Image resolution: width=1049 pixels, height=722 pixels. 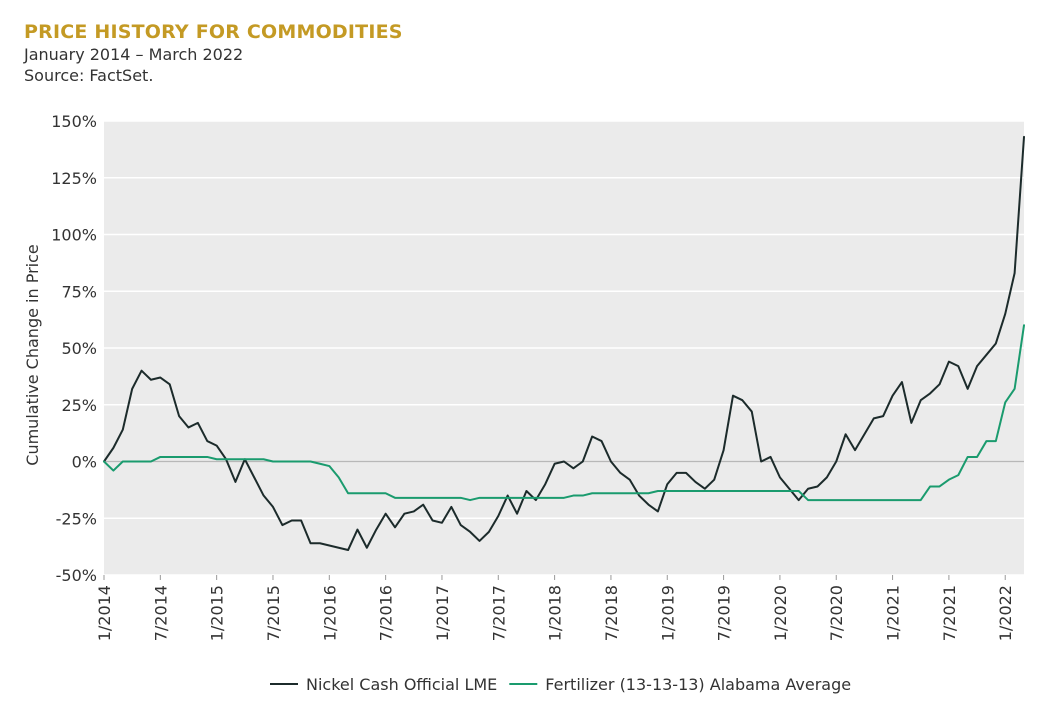 I want to click on x-tick-label: 7/2020, so click(x=836, y=613).